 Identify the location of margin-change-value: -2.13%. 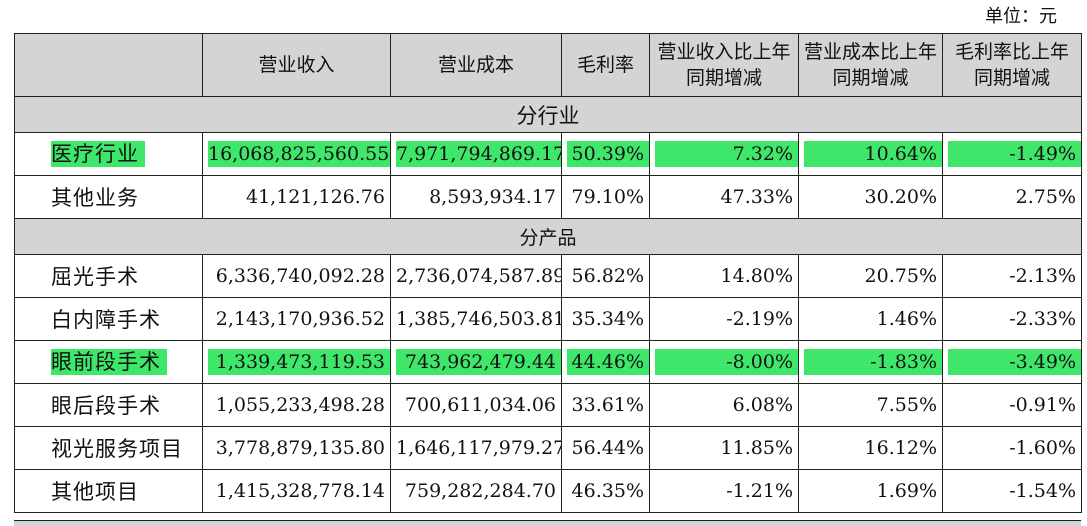
(1042, 276).